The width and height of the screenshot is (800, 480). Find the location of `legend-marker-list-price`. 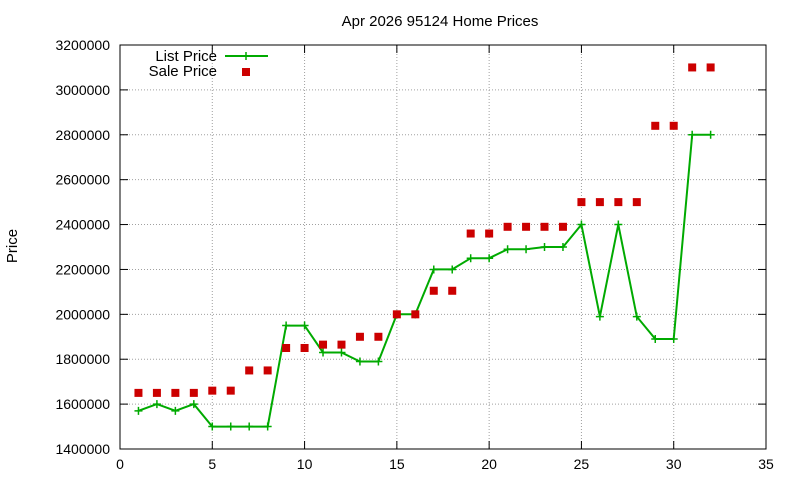

legend-marker-list-price is located at coordinates (246, 56).